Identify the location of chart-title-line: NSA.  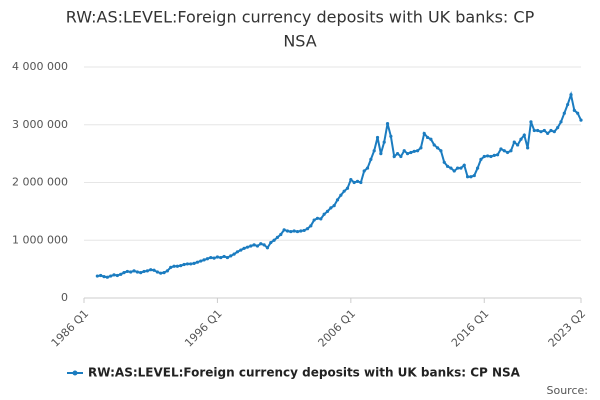
(299, 41).